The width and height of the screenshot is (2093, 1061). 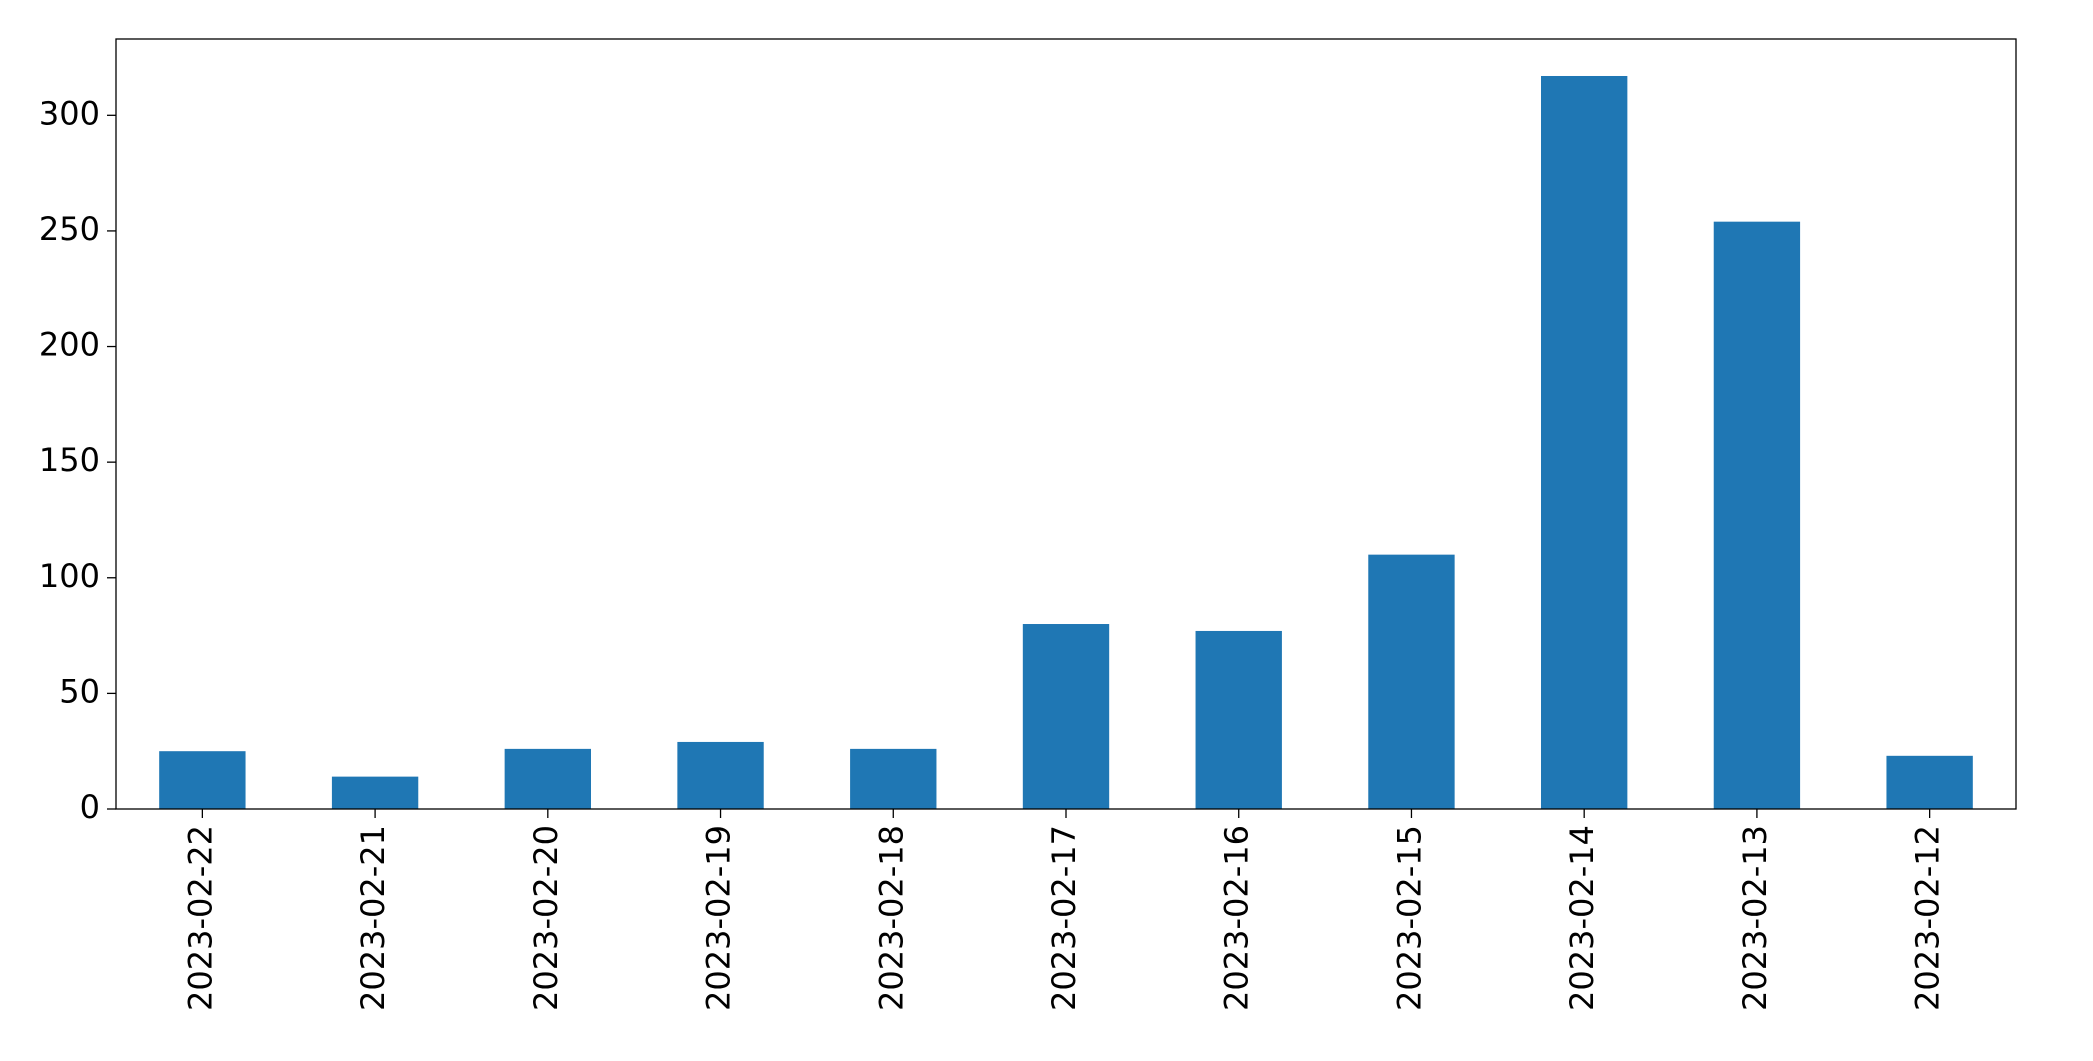 I want to click on x-tick-label: 2023-02-13, so click(x=1755, y=918).